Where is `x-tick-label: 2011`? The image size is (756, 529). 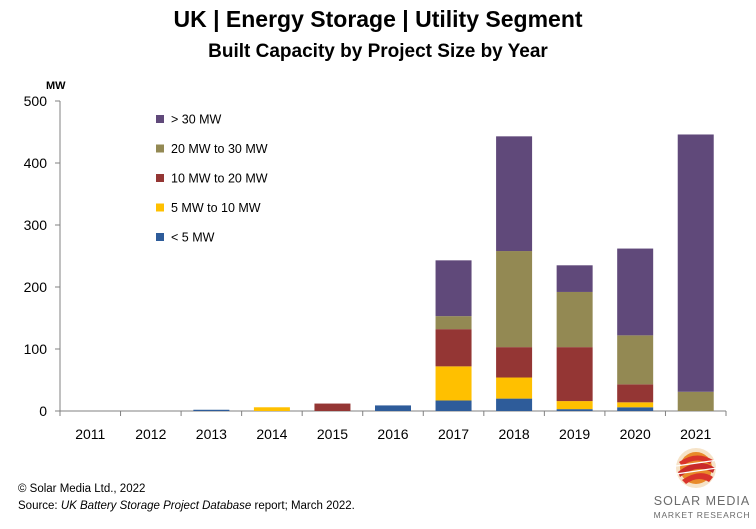
x-tick-label: 2011 is located at coordinates (90, 434).